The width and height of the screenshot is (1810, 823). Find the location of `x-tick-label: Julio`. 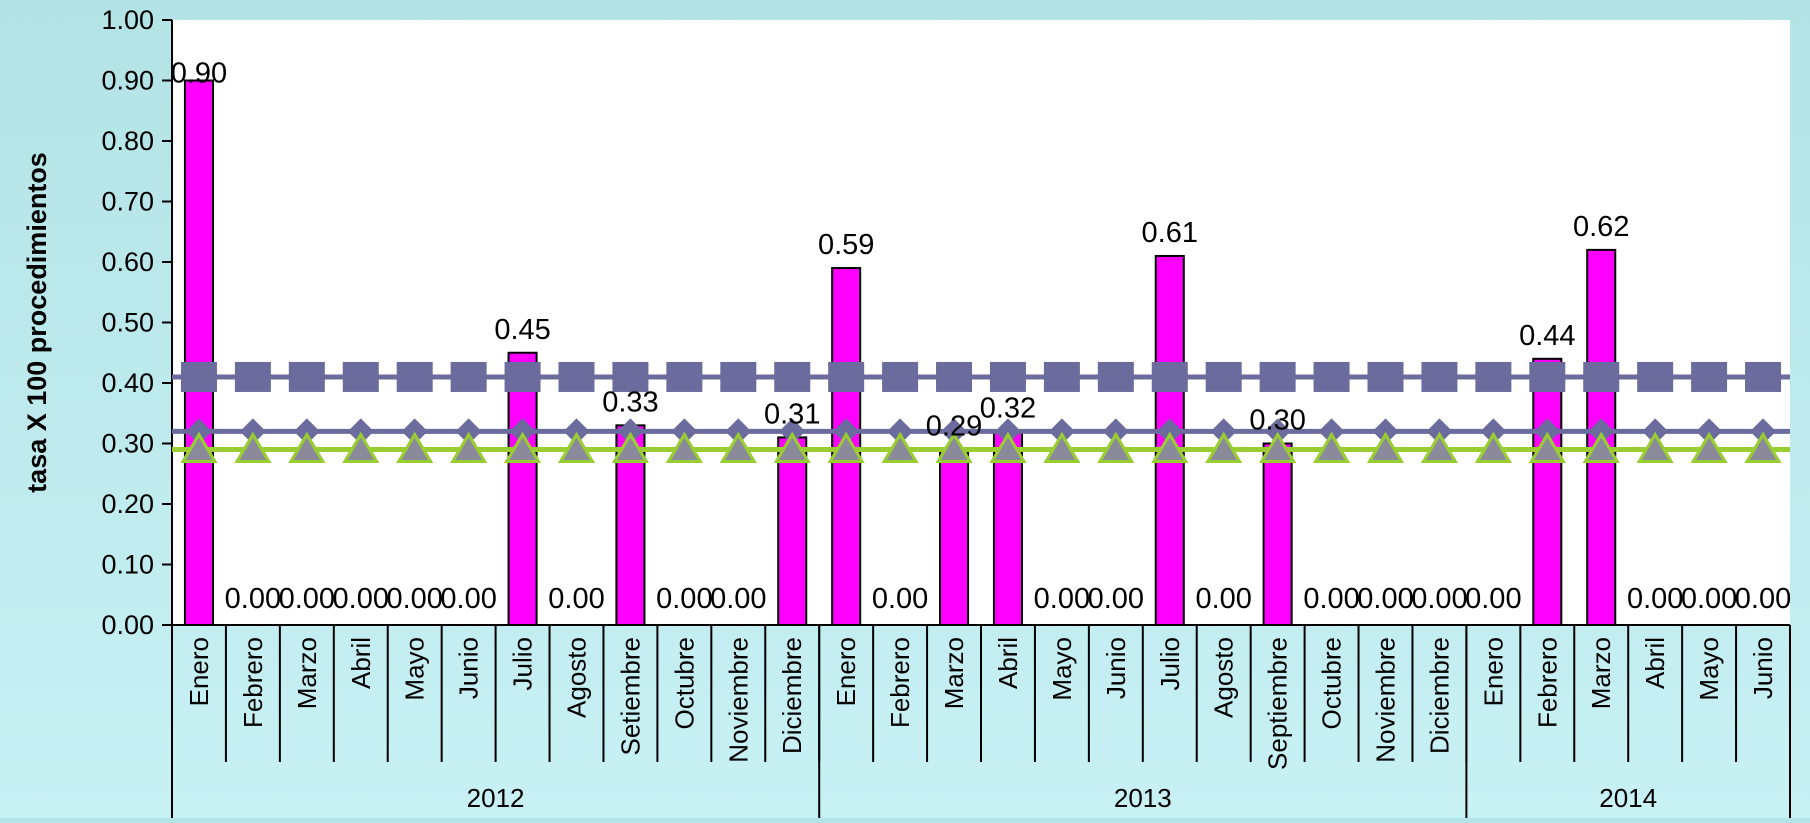

x-tick-label: Julio is located at coordinates (523, 663).